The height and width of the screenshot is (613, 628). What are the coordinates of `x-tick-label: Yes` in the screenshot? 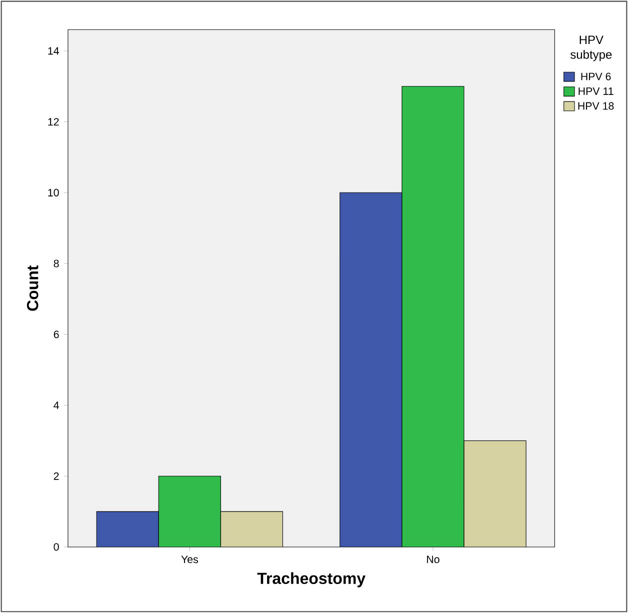 It's located at (189, 560).